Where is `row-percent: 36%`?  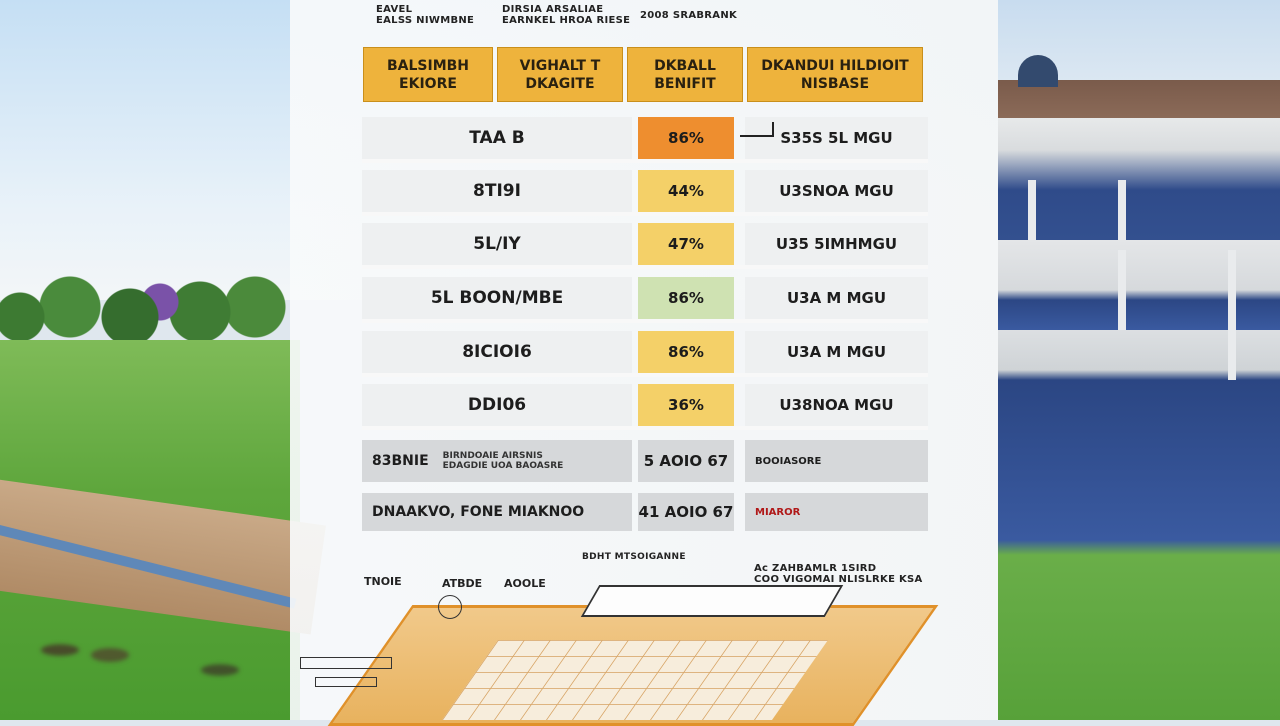 row-percent: 36% is located at coordinates (686, 405).